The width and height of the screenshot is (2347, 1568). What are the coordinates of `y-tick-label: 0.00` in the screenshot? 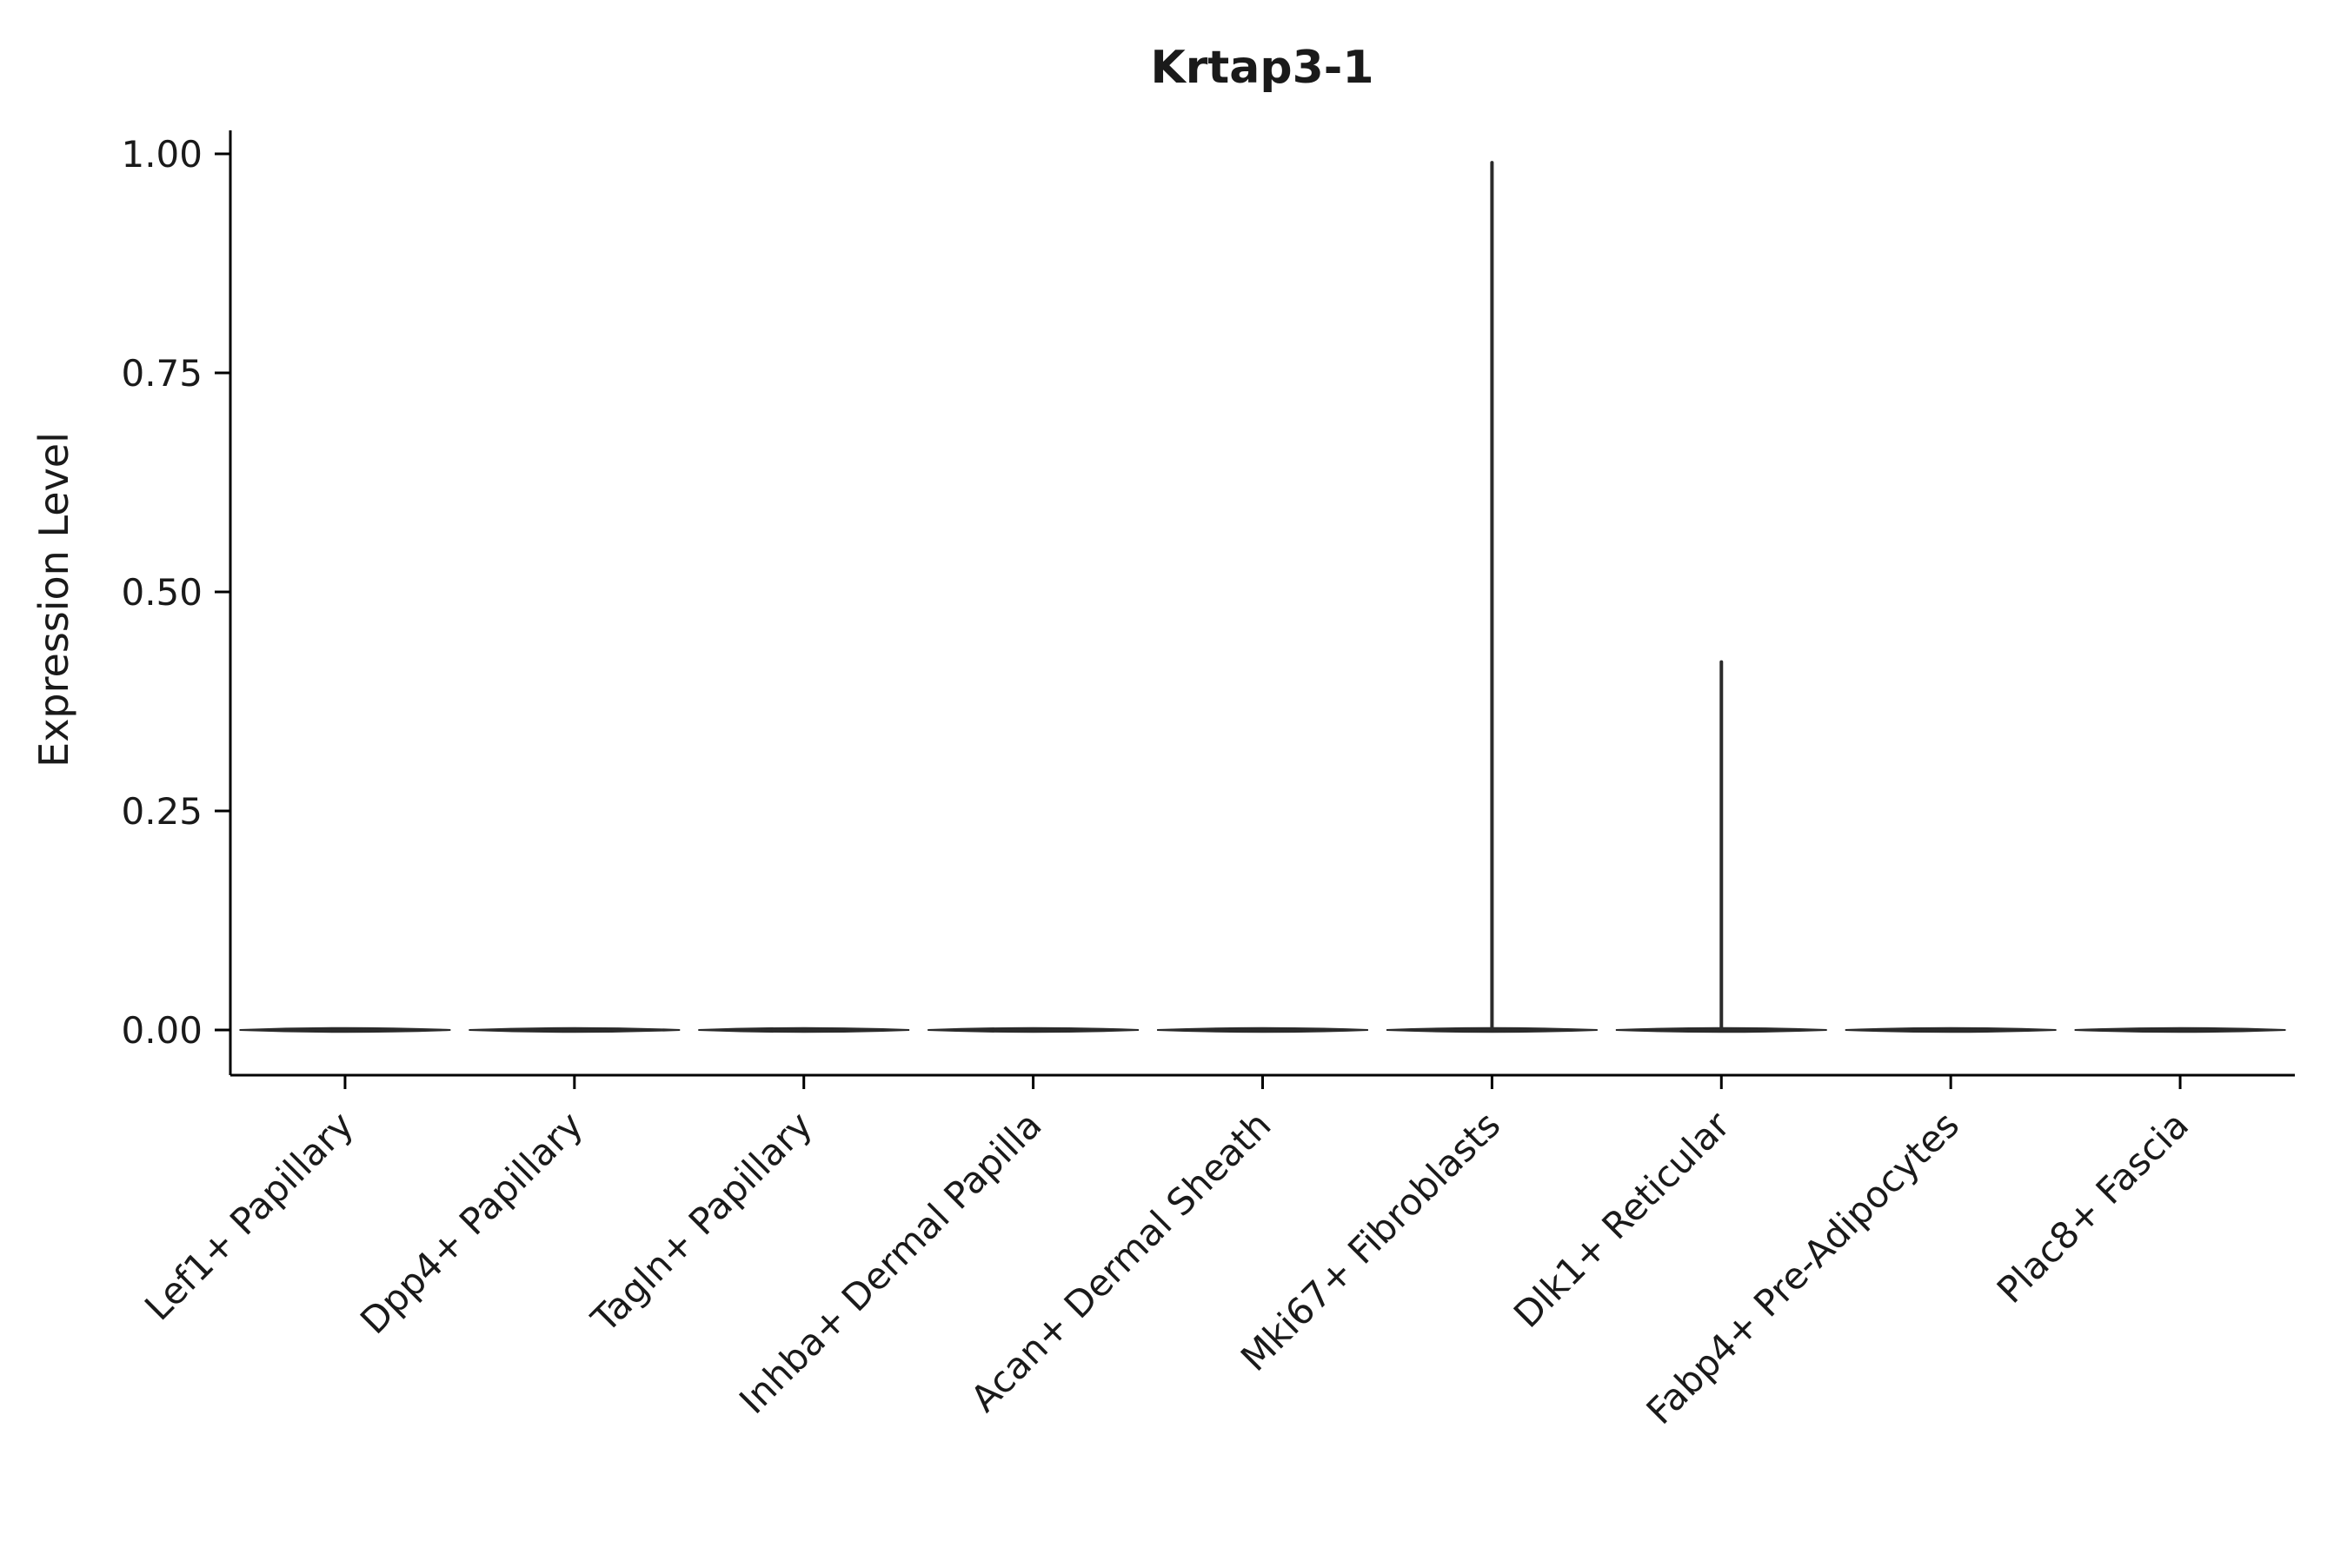 It's located at (162, 1030).